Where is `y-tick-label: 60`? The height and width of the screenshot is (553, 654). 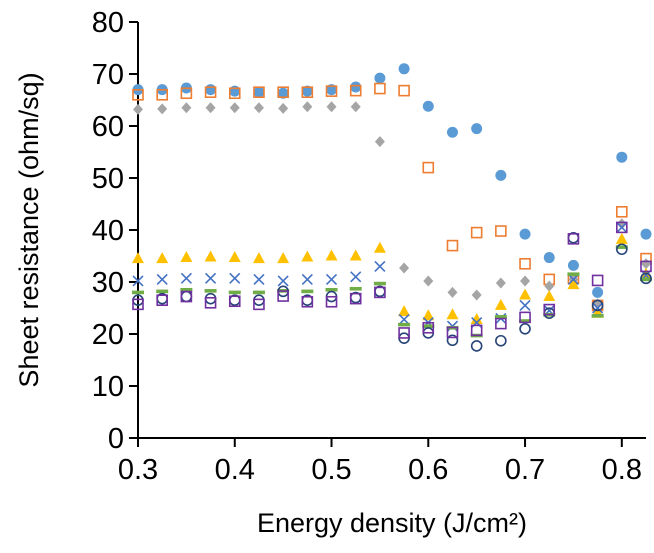 y-tick-label: 60 is located at coordinates (108, 127).